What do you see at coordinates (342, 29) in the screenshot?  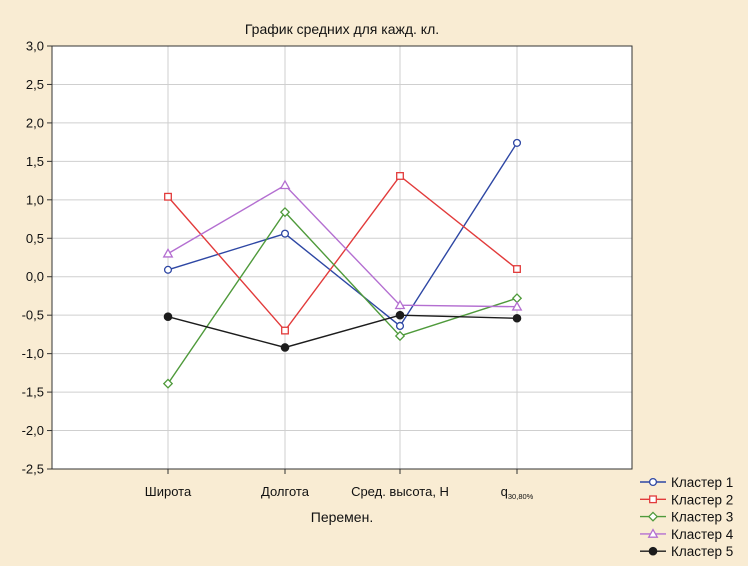 I see `chart-title: График средних для кажд. кл.` at bounding box center [342, 29].